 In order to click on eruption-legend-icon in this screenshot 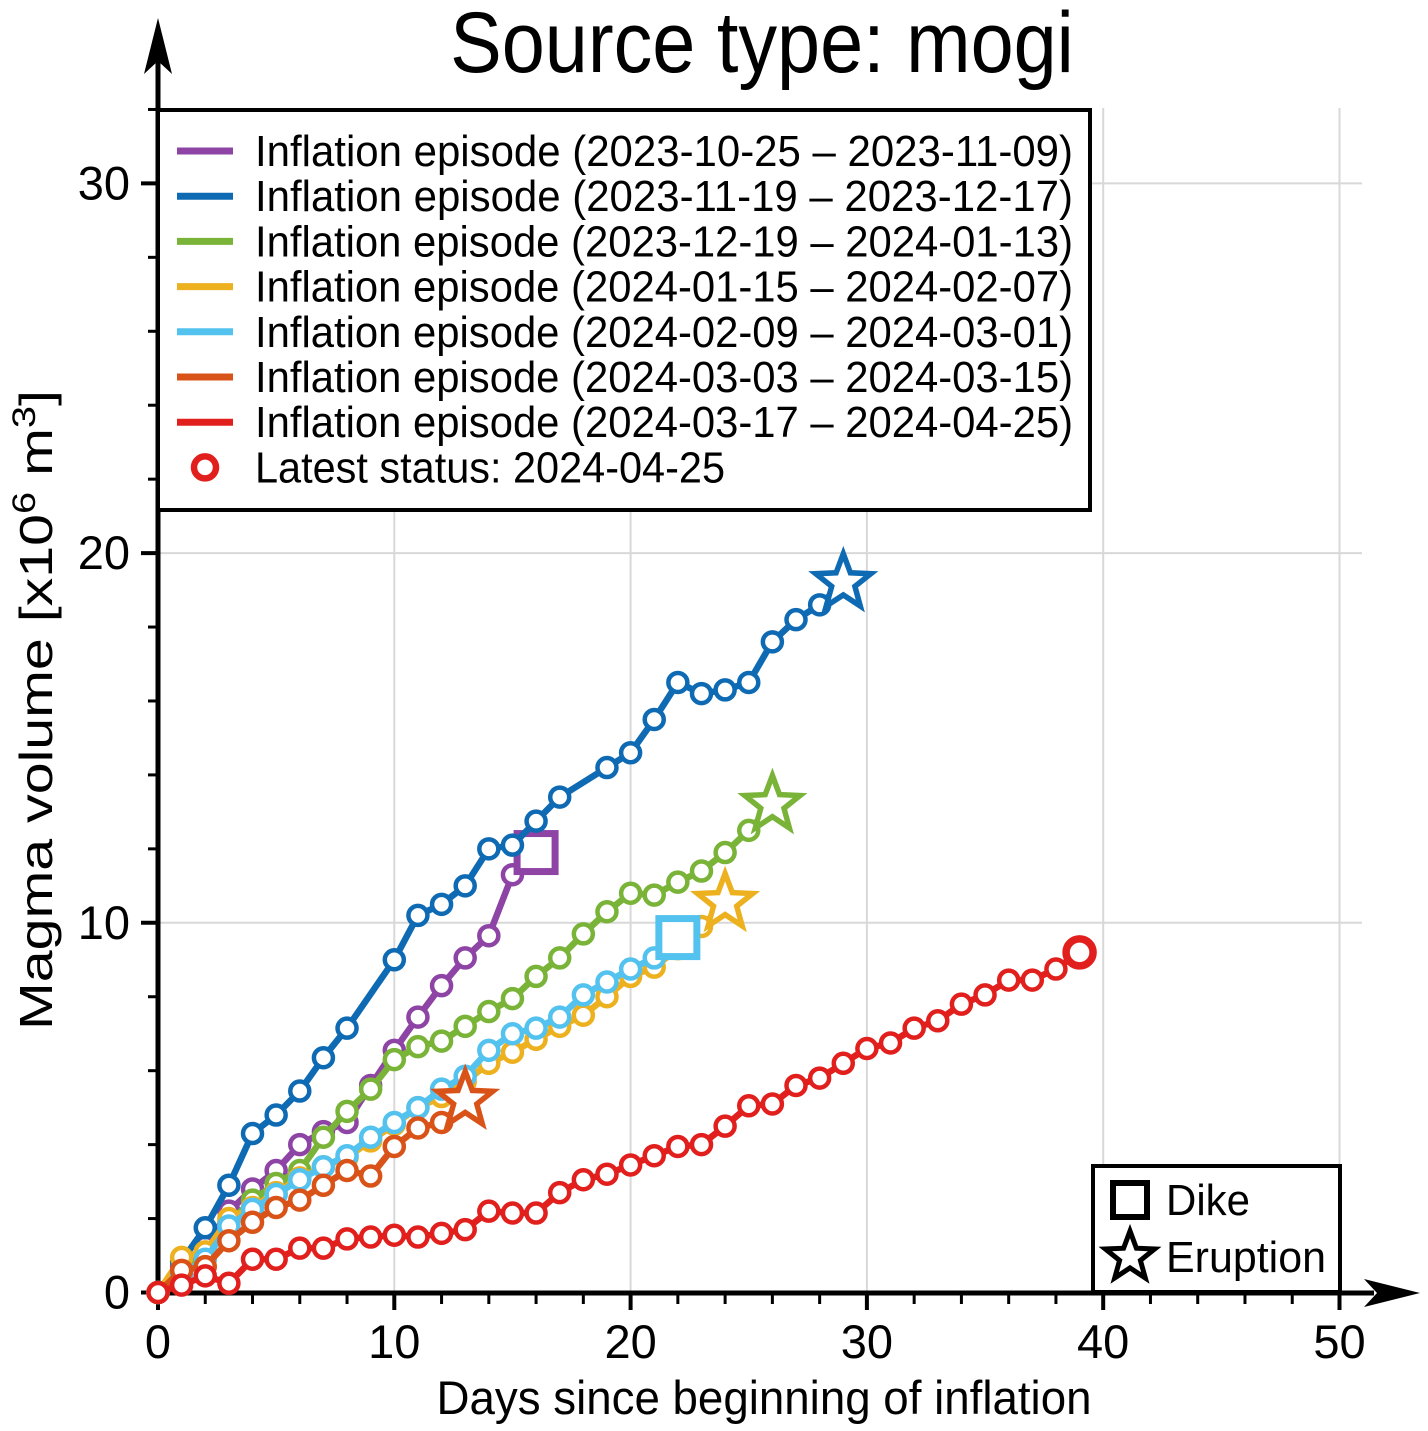, I will do `click(1130, 1253)`.